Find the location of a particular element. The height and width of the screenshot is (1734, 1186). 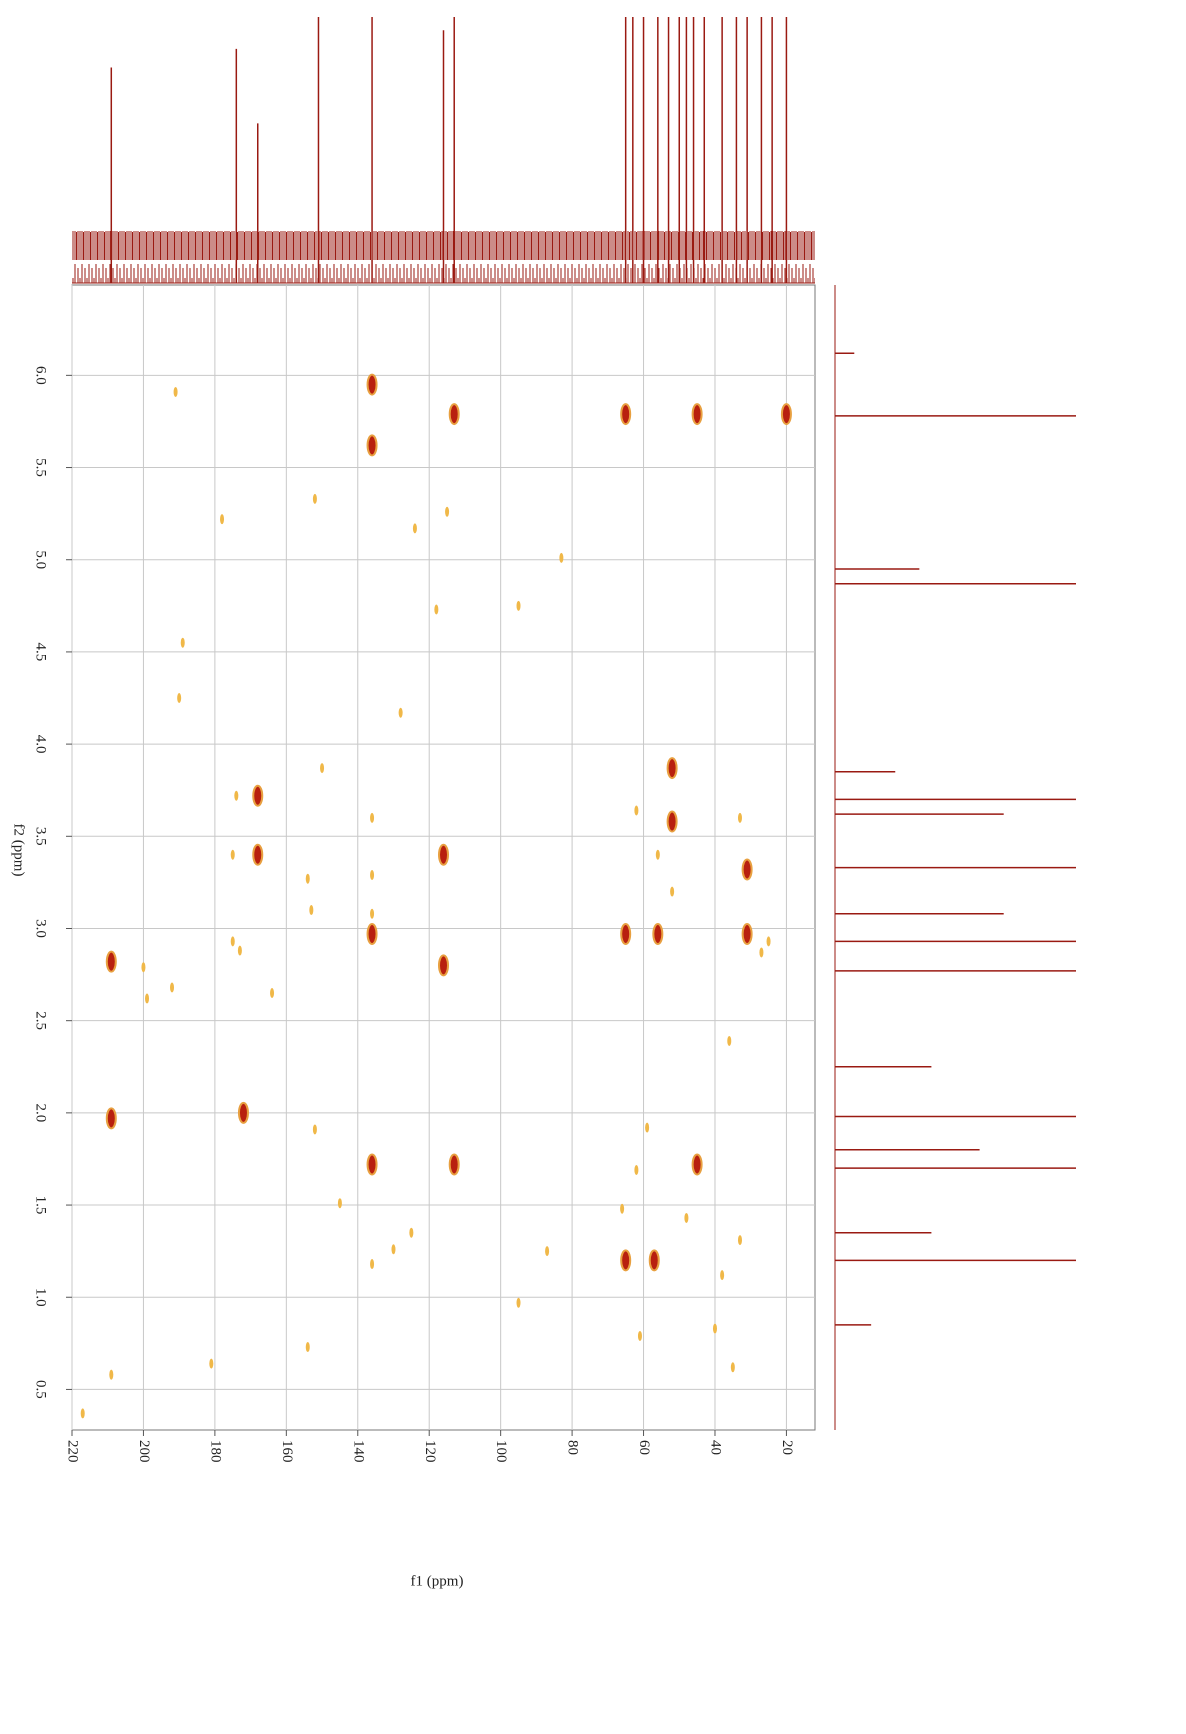

x-tick-label: 60 is located at coordinates (644, 1447).